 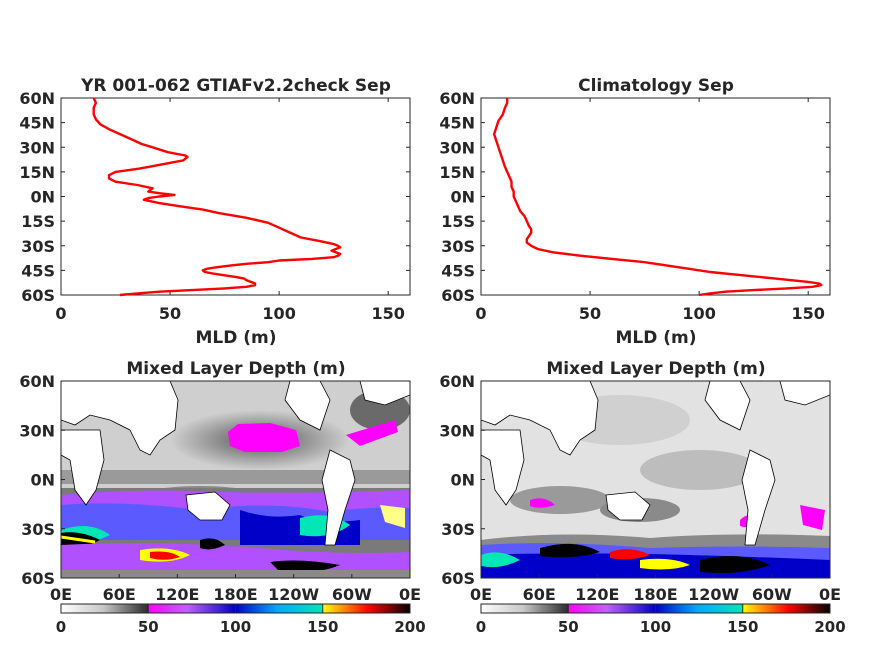 What do you see at coordinates (235, 369) in the screenshot?
I see `map-model-title: Mixed Layer Depth (m)` at bounding box center [235, 369].